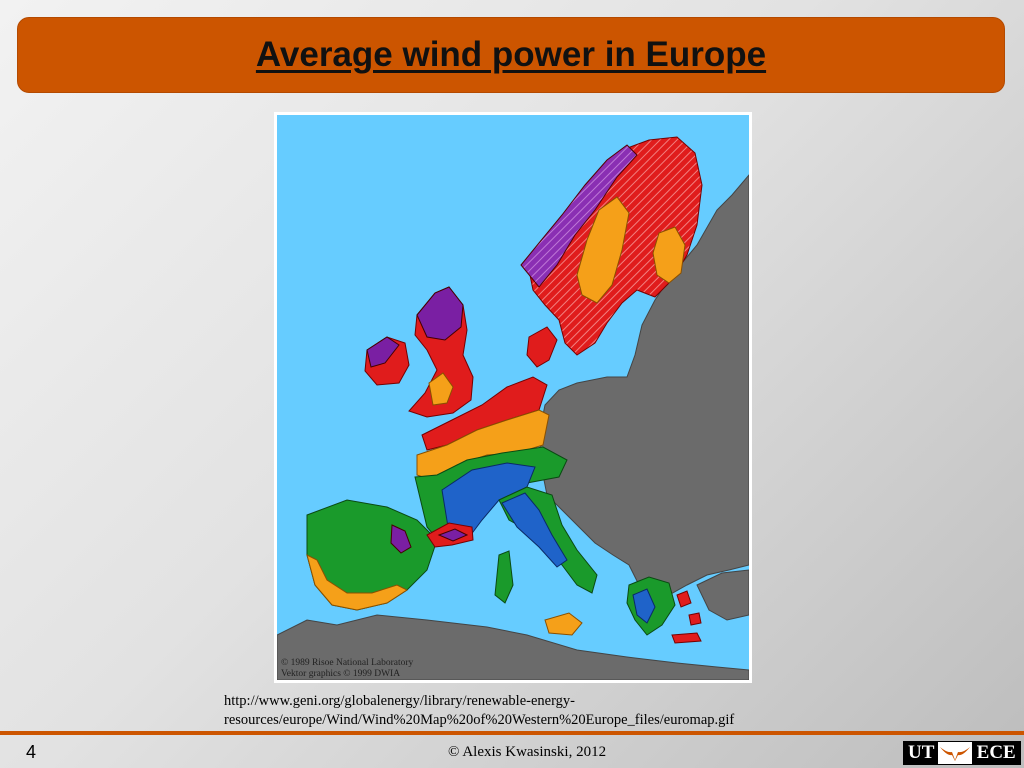 This screenshot has width=1024, height=768. I want to click on slide-number: 4, so click(31, 752).